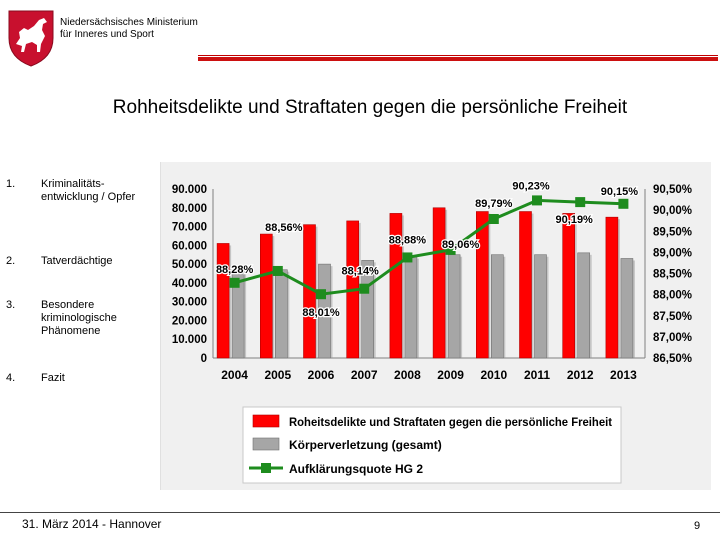 The height and width of the screenshot is (540, 720). What do you see at coordinates (360, 512) in the screenshot?
I see `footer-rule` at bounding box center [360, 512].